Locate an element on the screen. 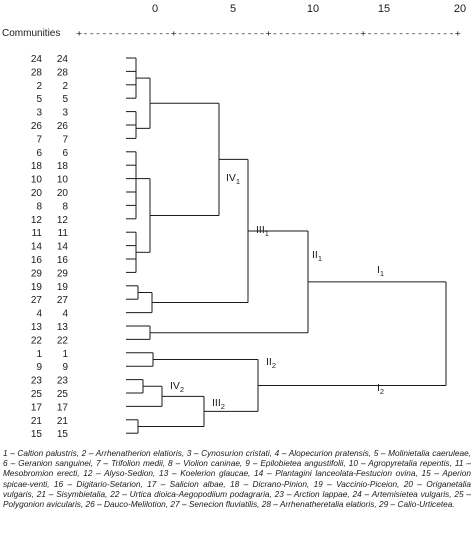  cluster-label-iii2: III2 is located at coordinates (218, 404).